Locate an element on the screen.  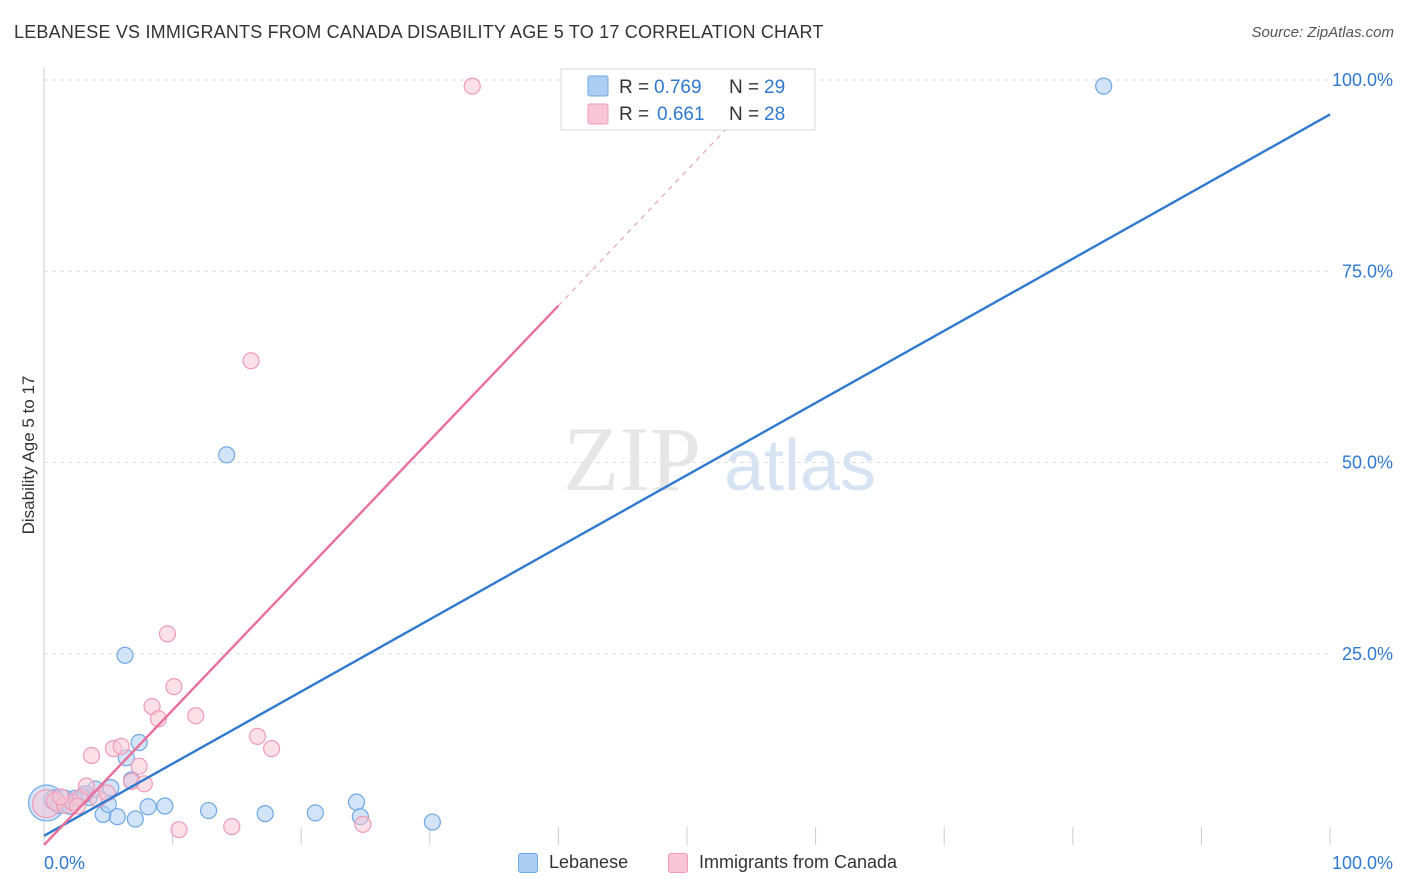
source-label: Source: ZipAtlas.com is located at coordinates (1322, 32).